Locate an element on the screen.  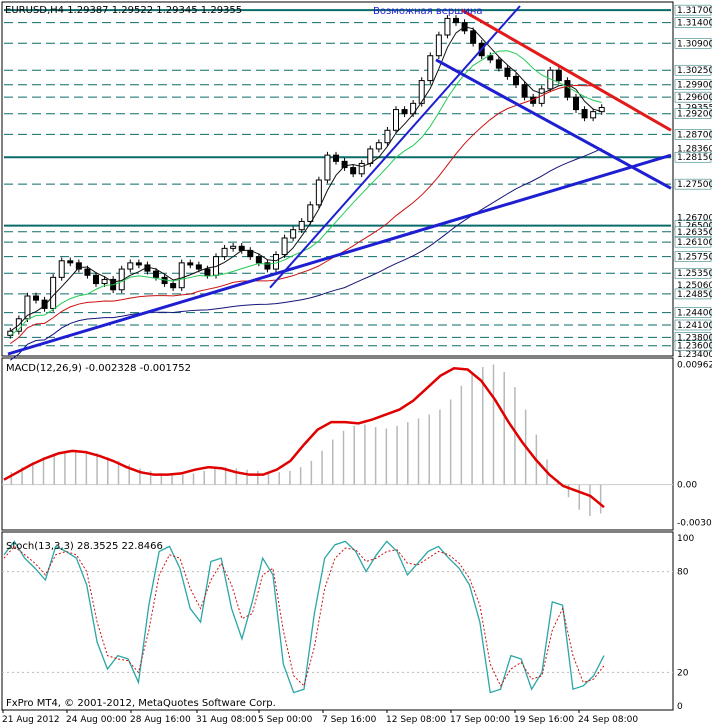
y-tick-label: 1.29600 is located at coordinates (694, 98).